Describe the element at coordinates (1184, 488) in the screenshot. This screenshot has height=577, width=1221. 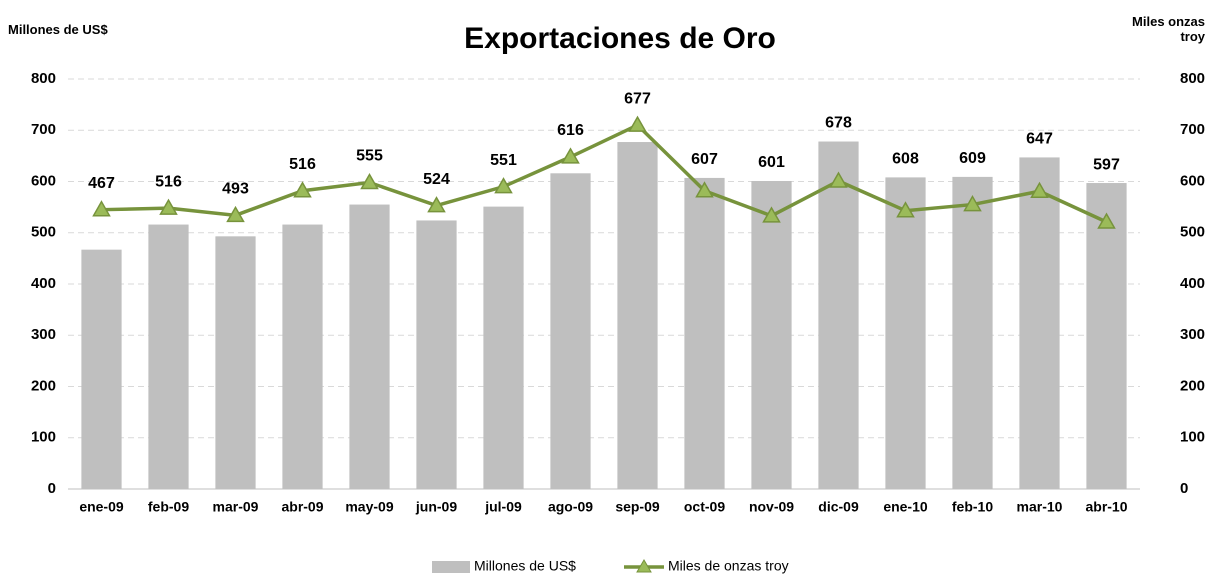
I see `y2-tick-label: 0` at that location.